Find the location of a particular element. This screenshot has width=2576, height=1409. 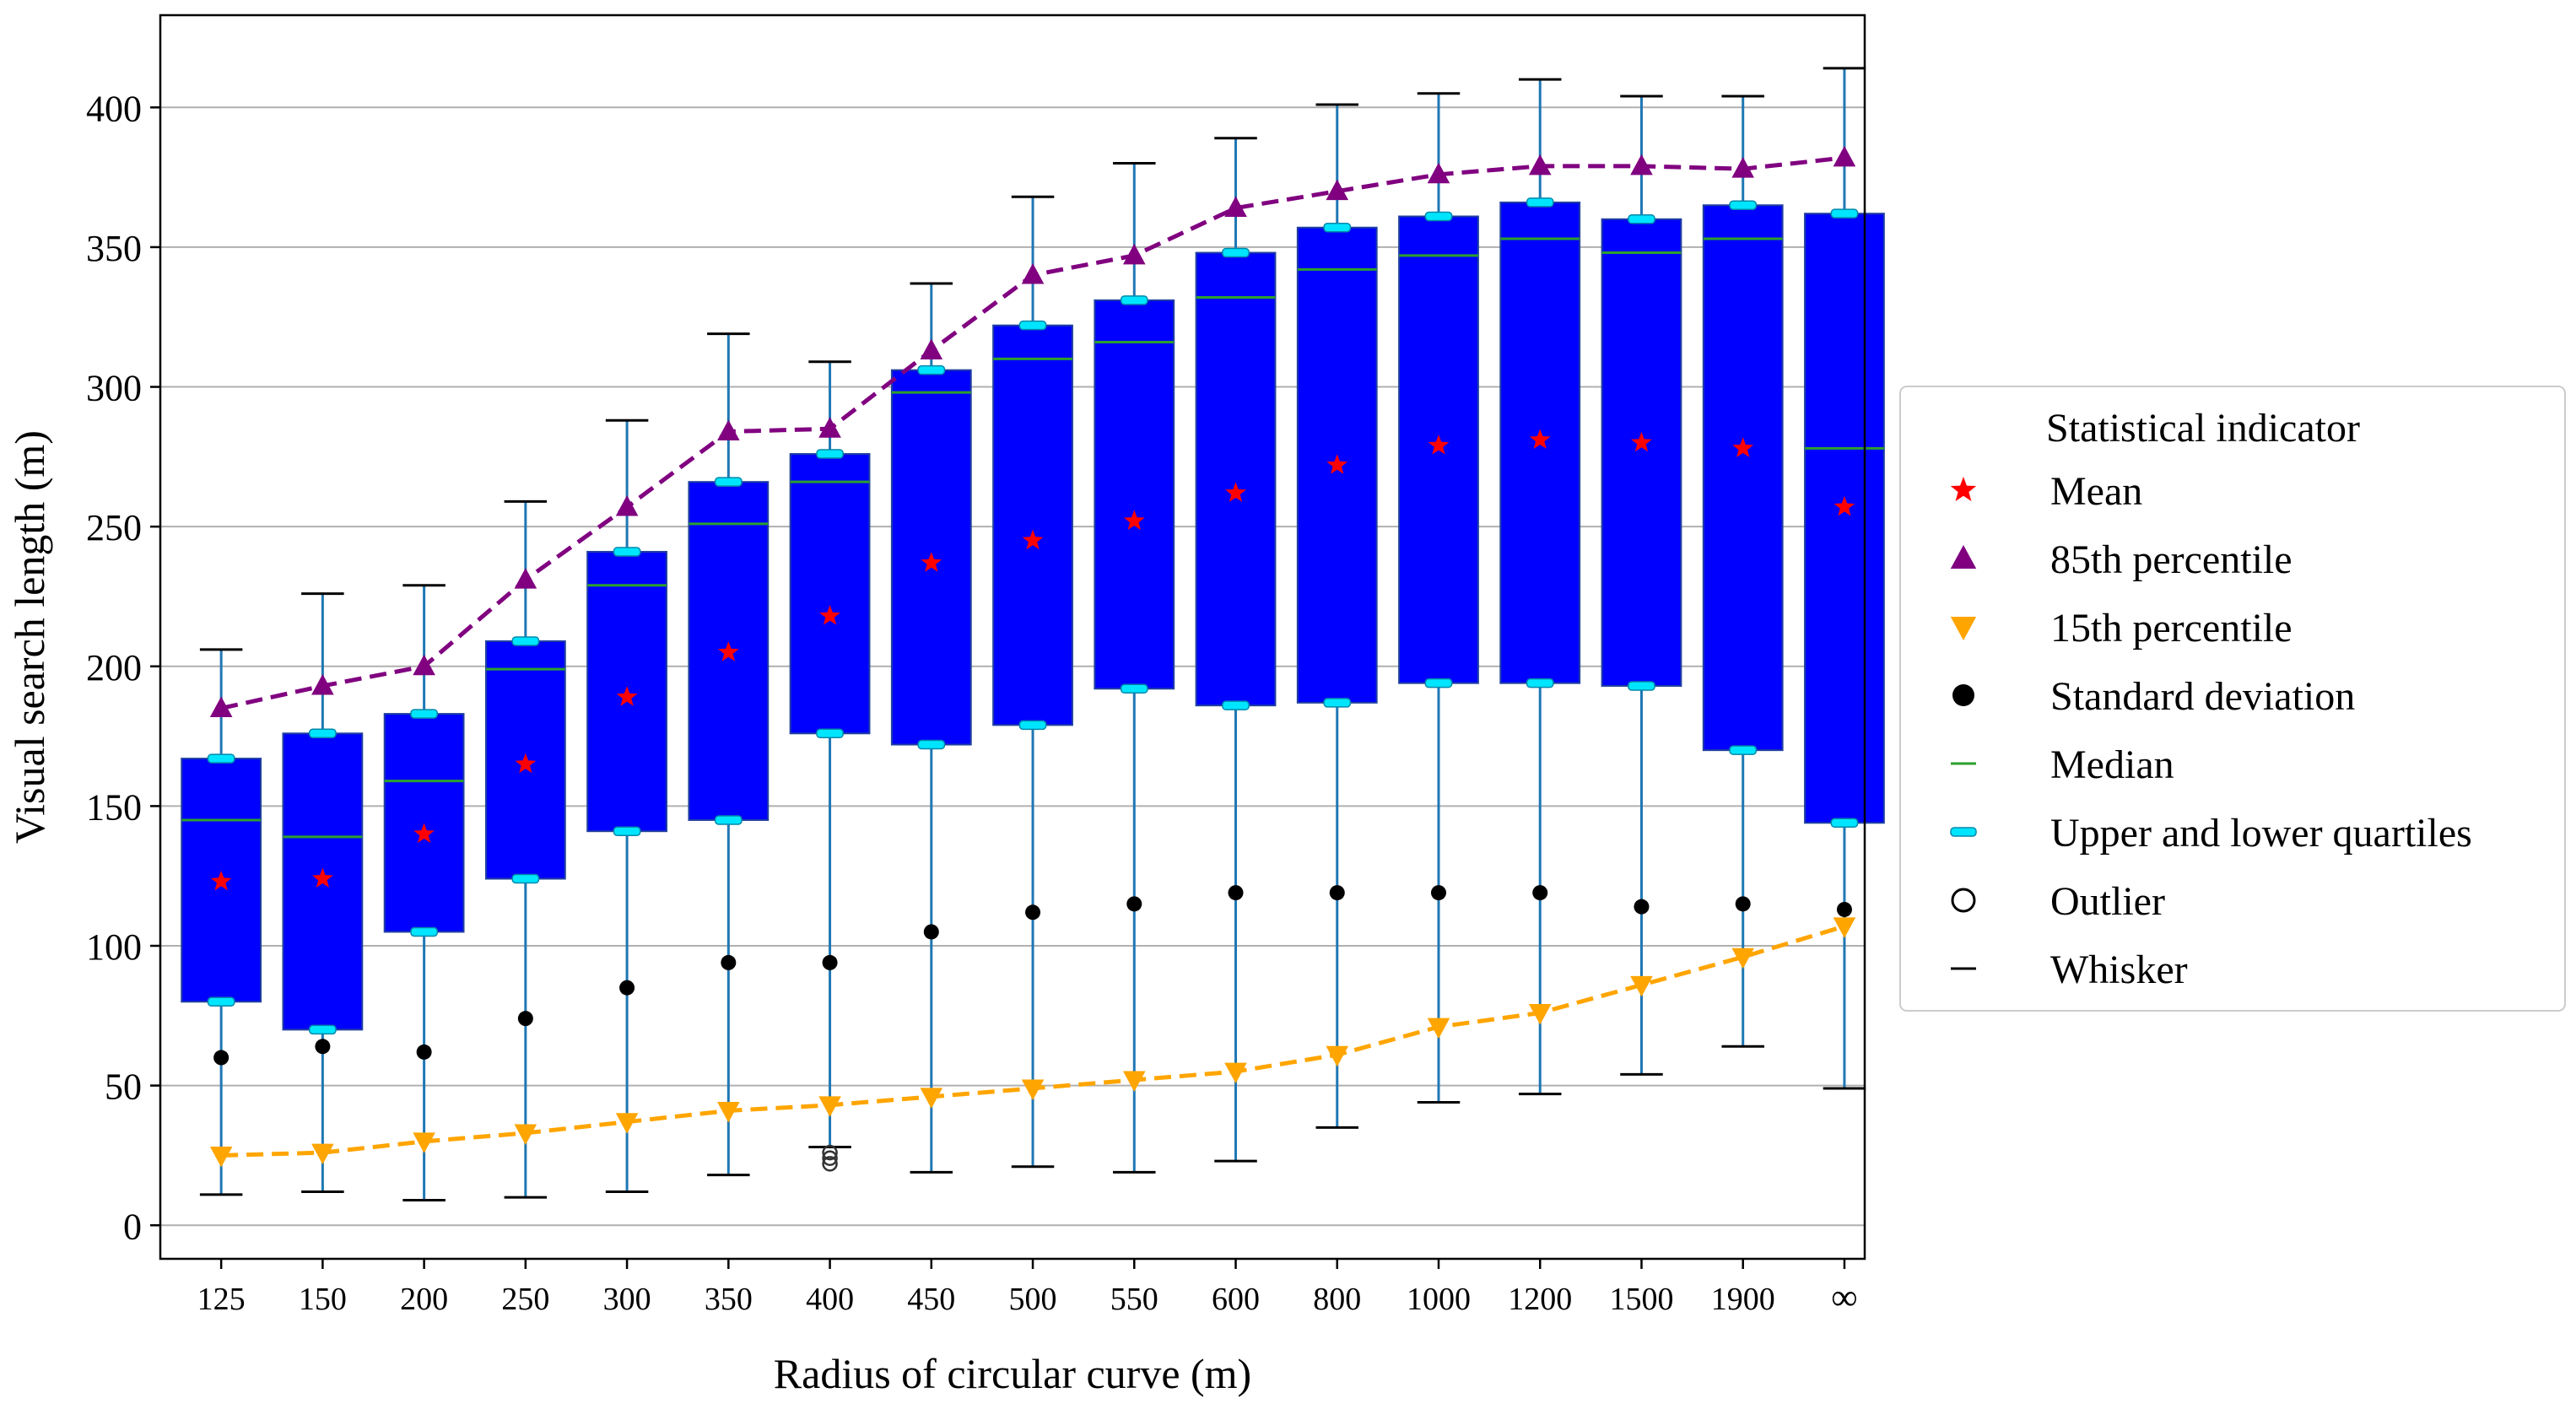

legend-sd-label: Standard deviation is located at coordinates (2202, 696).